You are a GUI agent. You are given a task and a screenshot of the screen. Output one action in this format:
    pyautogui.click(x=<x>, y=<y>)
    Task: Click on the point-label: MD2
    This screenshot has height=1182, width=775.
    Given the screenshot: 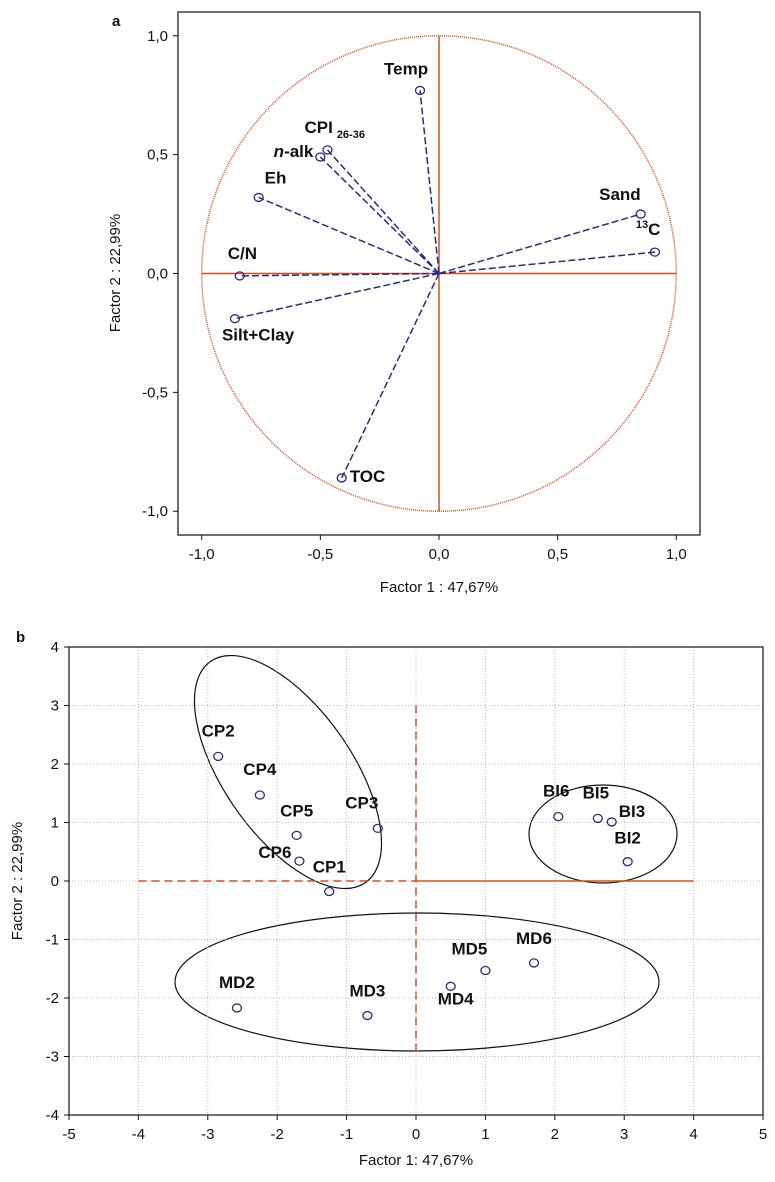 What is the action you would take?
    pyautogui.click(x=237, y=982)
    